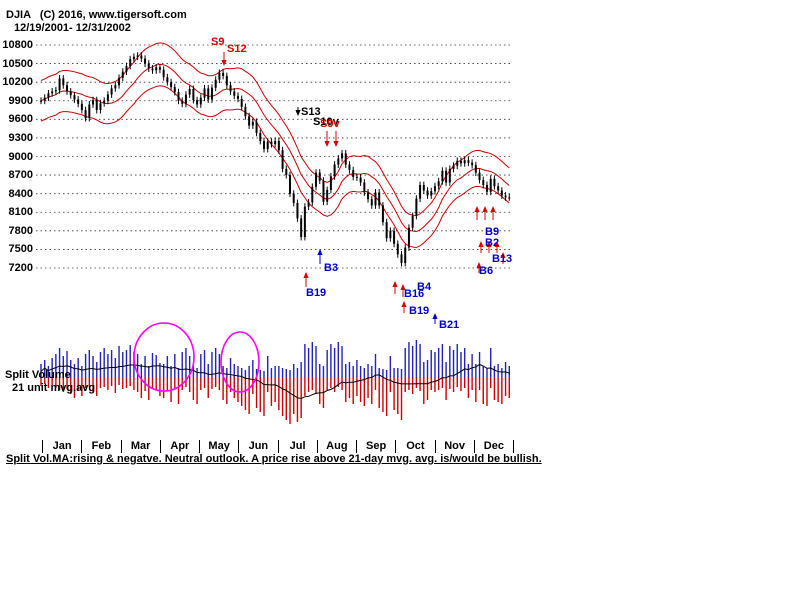  I want to click on month-nov: Nov, so click(454, 446).